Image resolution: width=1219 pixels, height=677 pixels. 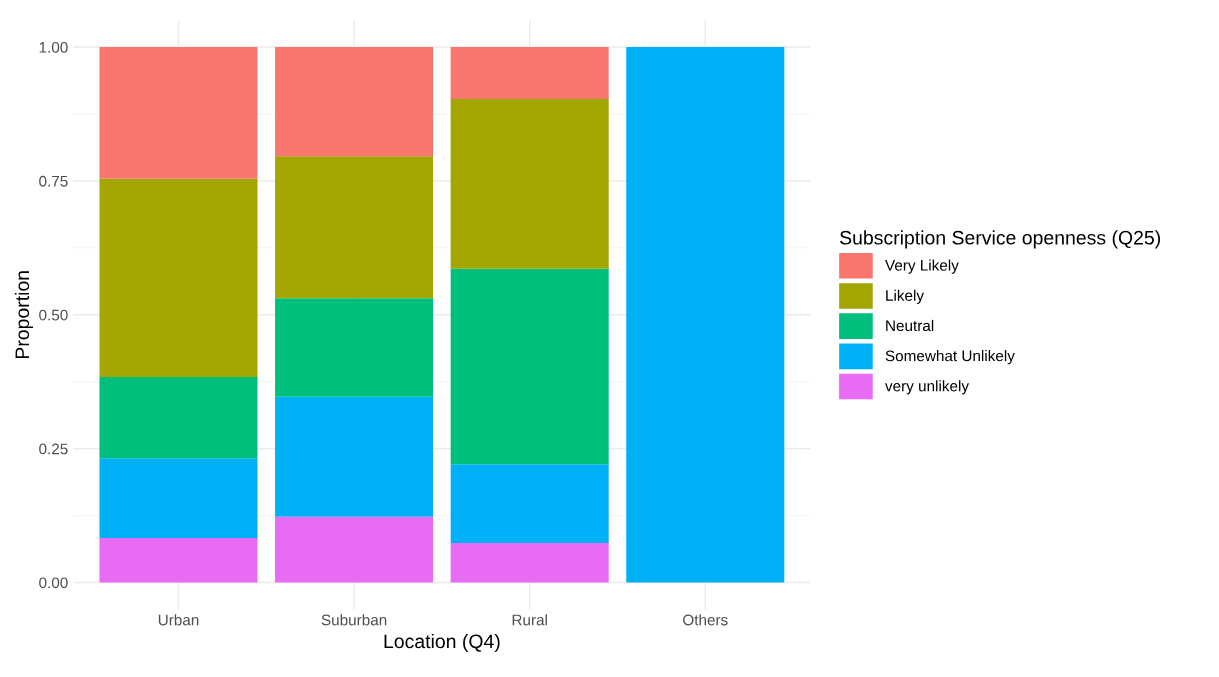 What do you see at coordinates (53, 181) in the screenshot?
I see `y-tick-label: 0.75` at bounding box center [53, 181].